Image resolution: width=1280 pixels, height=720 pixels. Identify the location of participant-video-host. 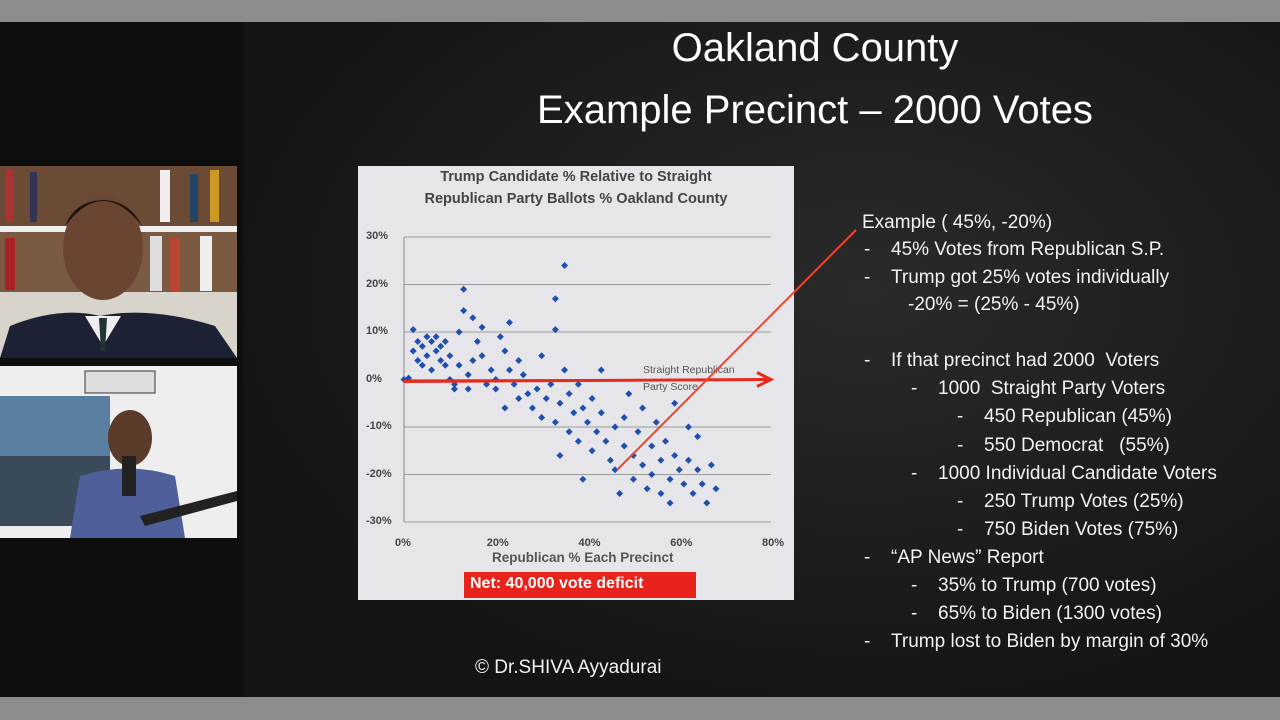
(118, 262).